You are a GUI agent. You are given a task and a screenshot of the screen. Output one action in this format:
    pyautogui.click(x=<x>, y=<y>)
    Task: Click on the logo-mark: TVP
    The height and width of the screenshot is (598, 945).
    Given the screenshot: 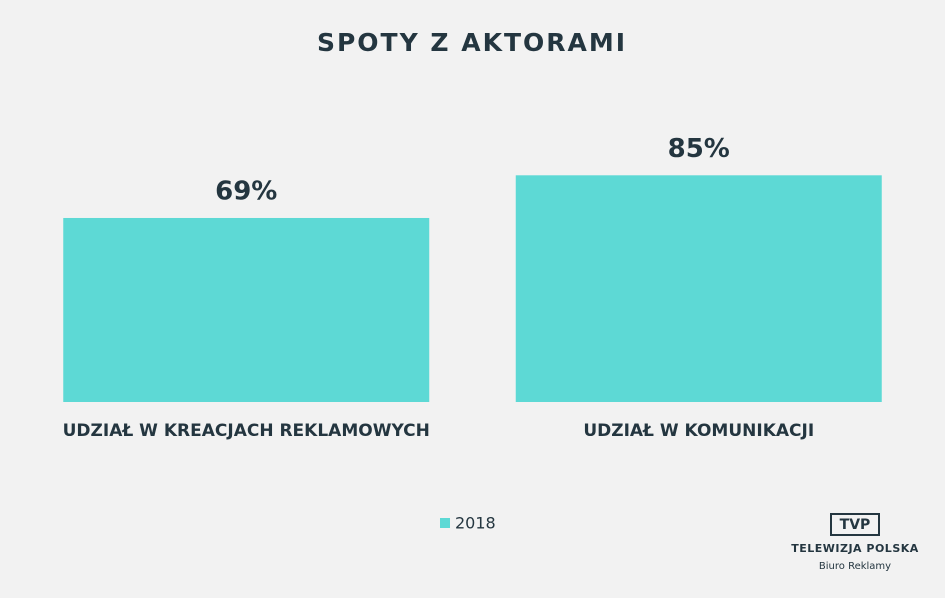 What is the action you would take?
    pyautogui.click(x=855, y=525)
    